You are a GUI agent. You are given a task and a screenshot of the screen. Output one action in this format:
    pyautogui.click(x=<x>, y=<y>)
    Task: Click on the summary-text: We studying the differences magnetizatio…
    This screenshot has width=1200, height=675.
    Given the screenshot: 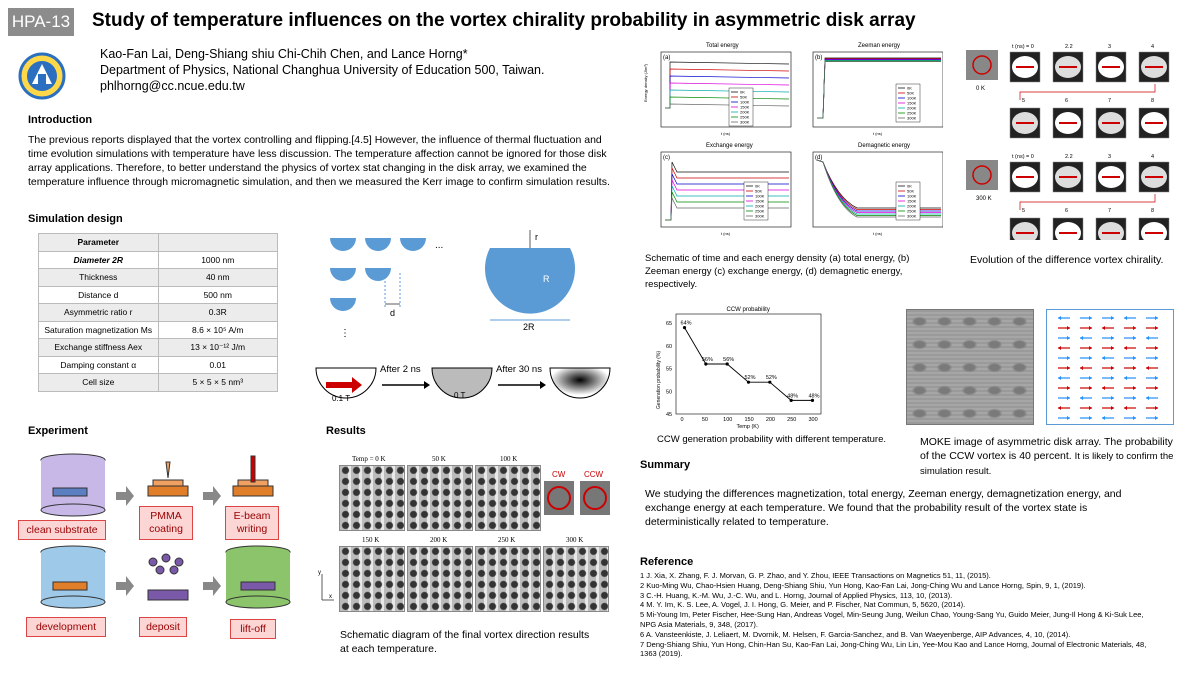 What is the action you would take?
    pyautogui.click(x=883, y=508)
    